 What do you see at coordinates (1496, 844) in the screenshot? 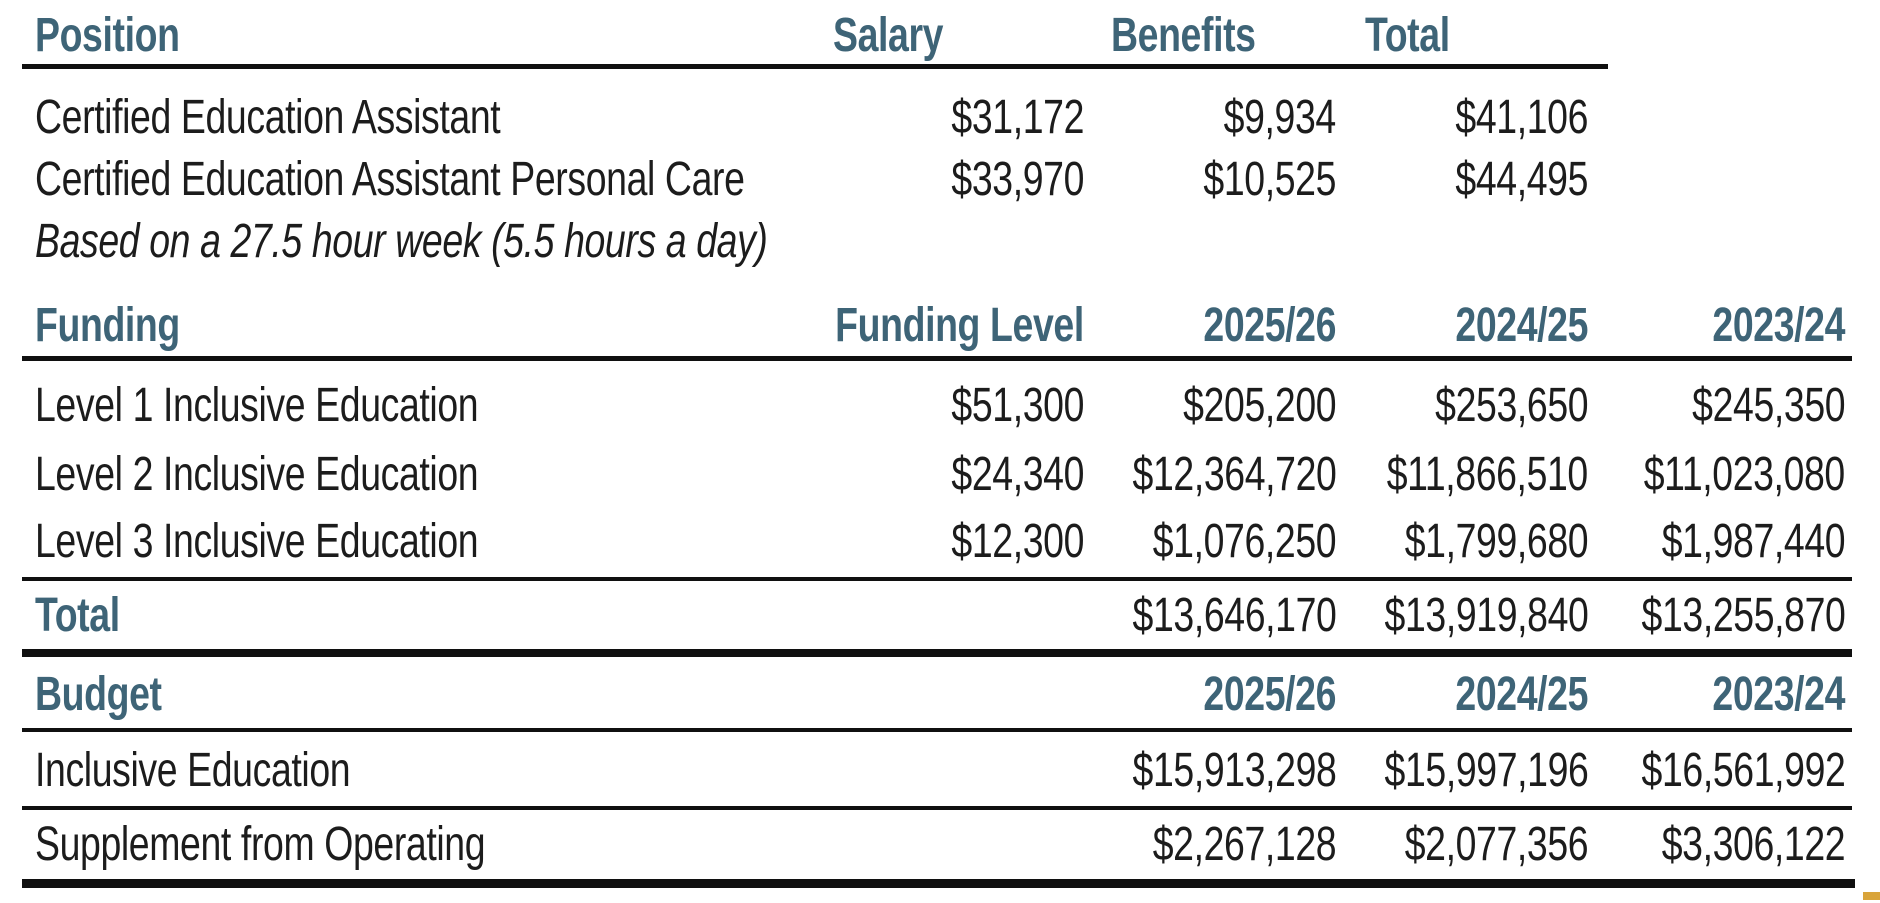
I see `year-2024-25-value: $2,077,356` at bounding box center [1496, 844].